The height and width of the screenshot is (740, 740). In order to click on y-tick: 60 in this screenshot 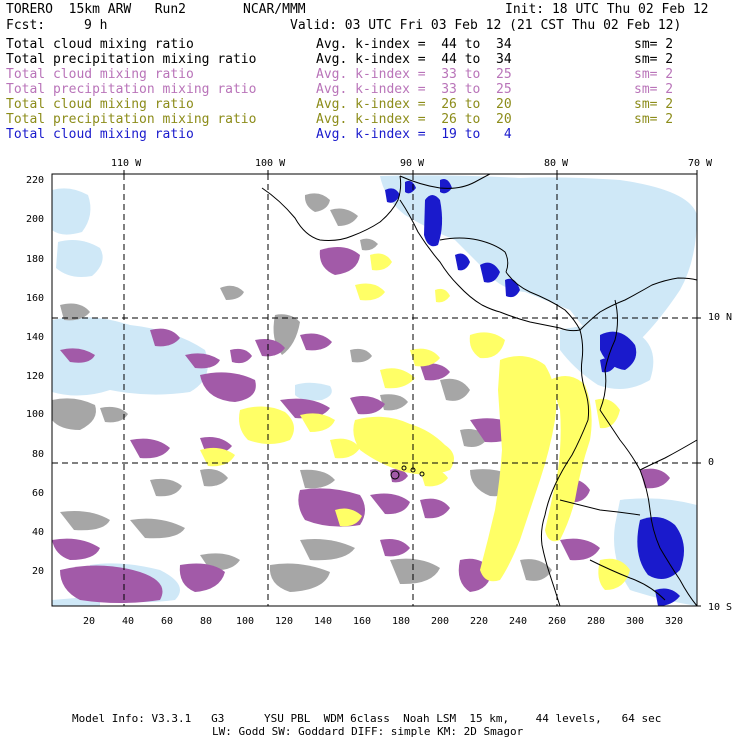, I will do `click(38, 493)`.